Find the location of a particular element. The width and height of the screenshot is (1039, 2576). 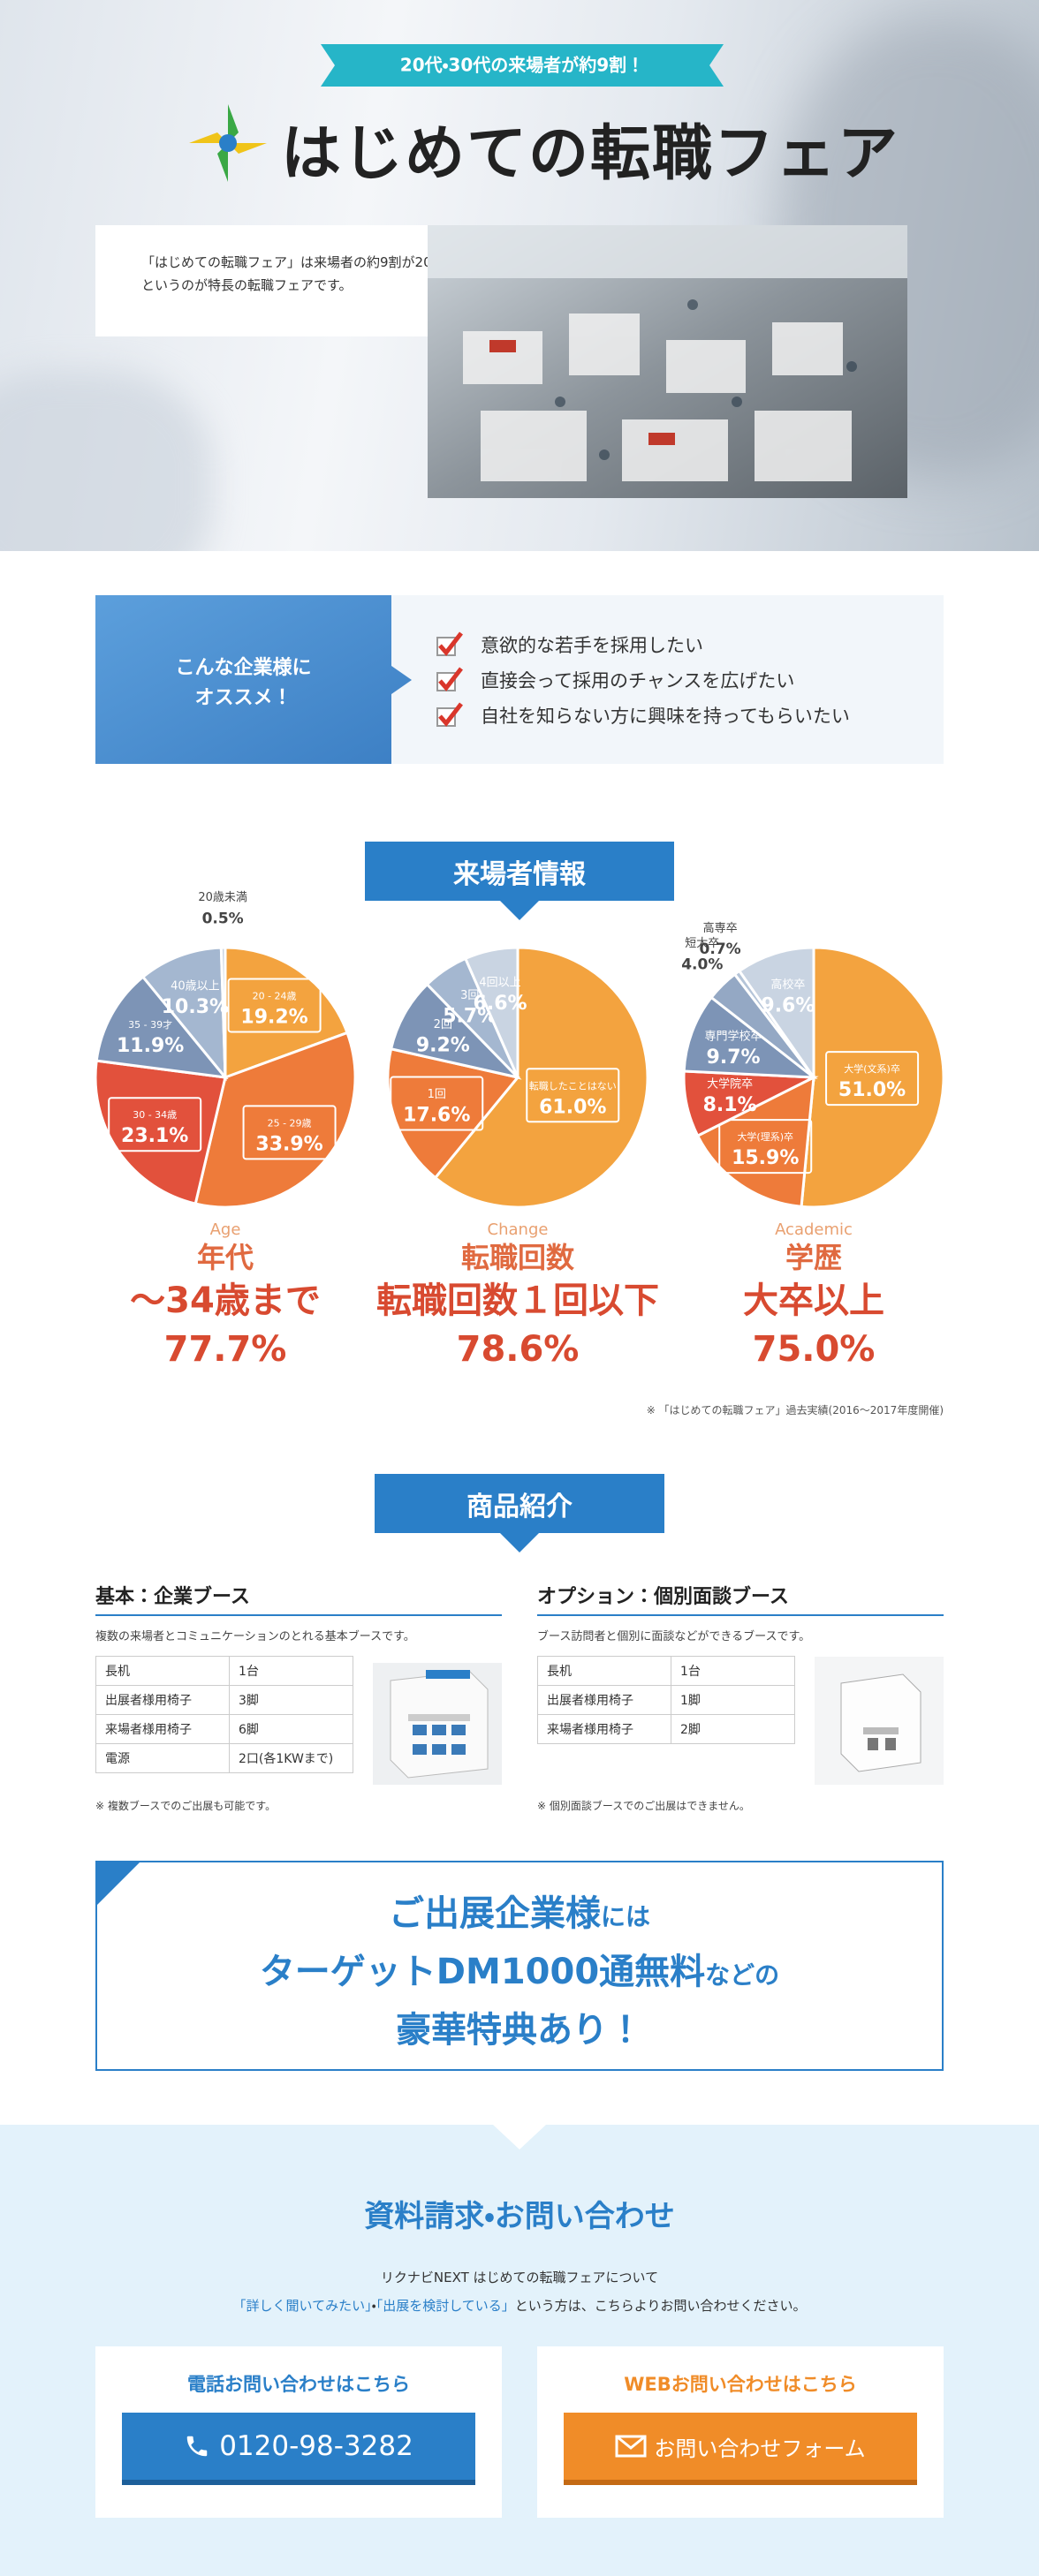

heading-line: オススメ！ is located at coordinates (243, 698).